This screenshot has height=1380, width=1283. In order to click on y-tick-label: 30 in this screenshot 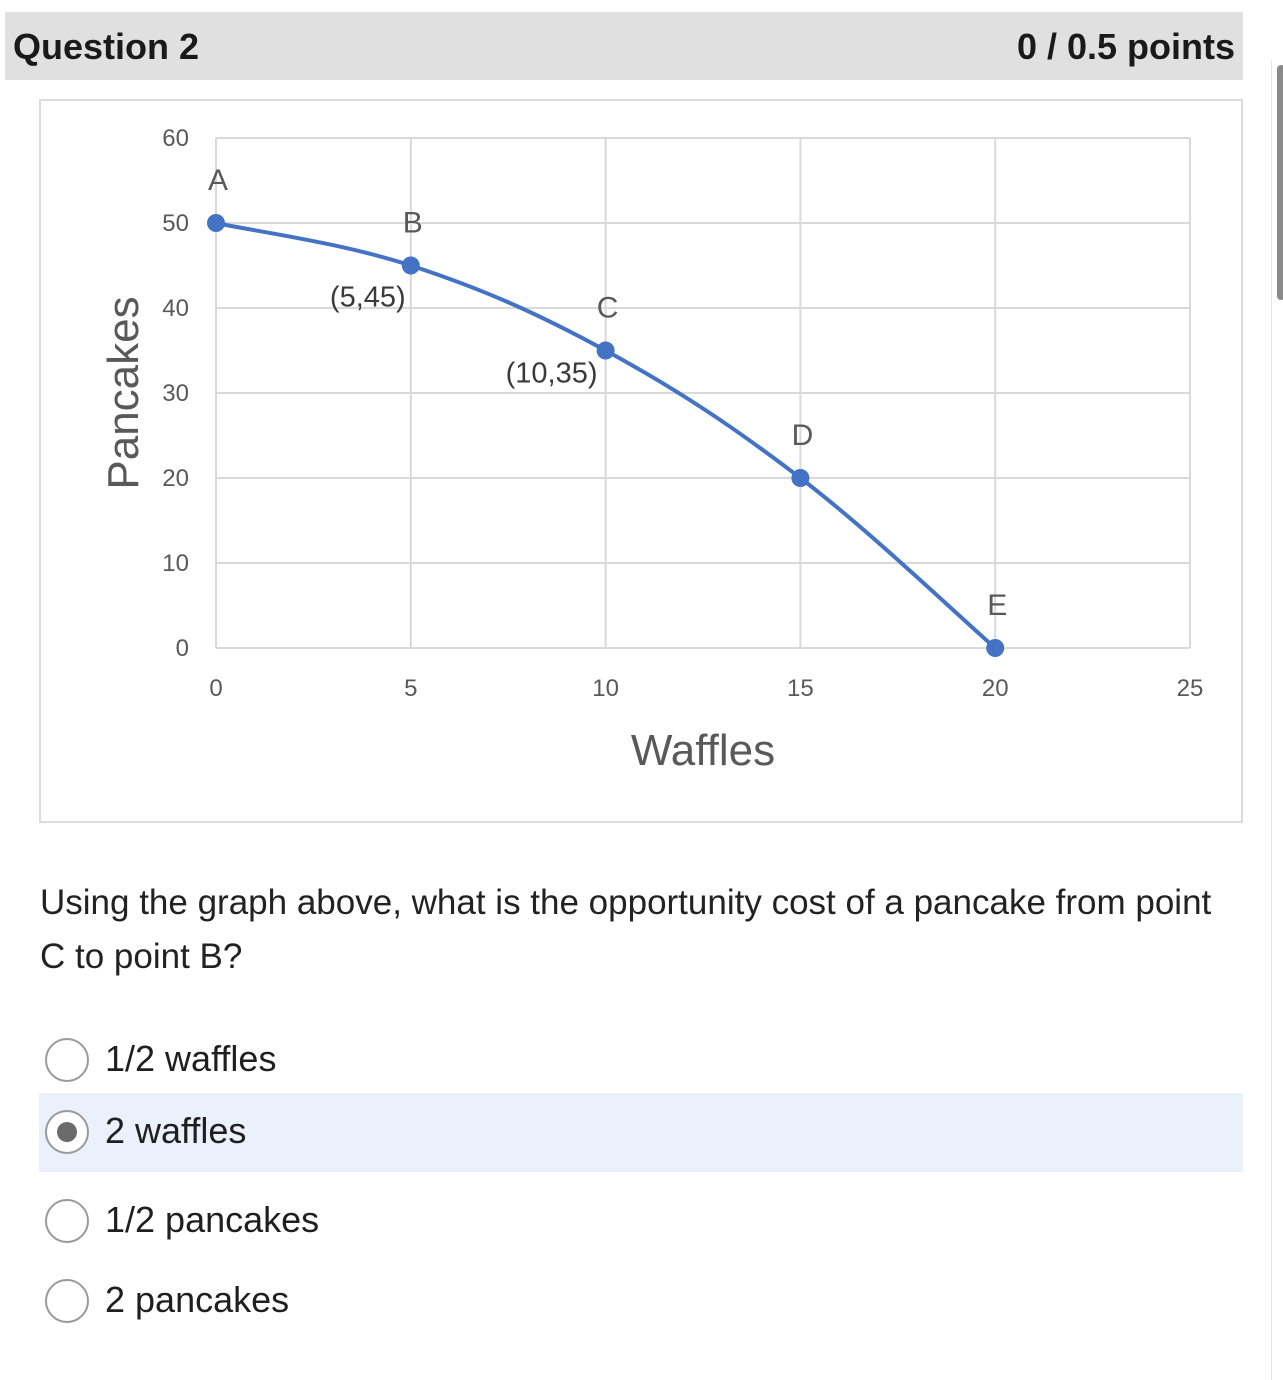, I will do `click(175, 393)`.